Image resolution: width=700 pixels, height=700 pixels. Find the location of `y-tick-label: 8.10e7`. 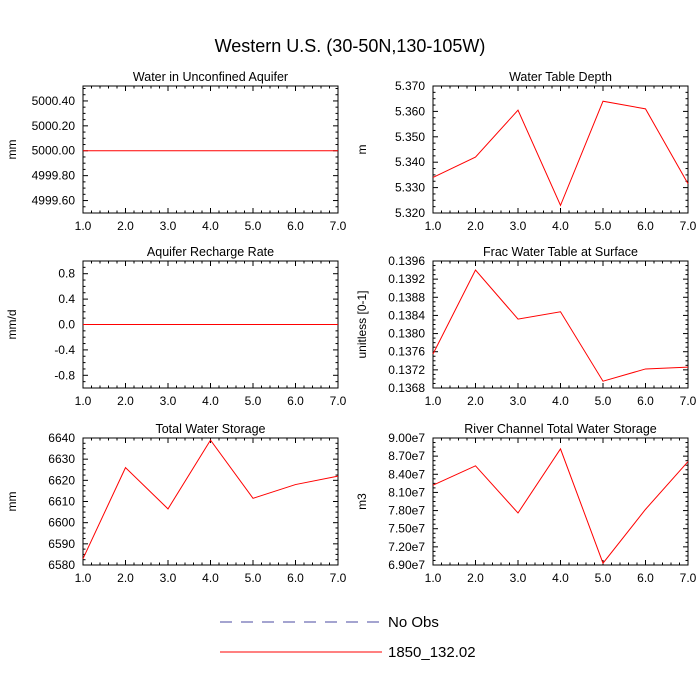

y-tick-label: 8.10e7 is located at coordinates (406, 492).